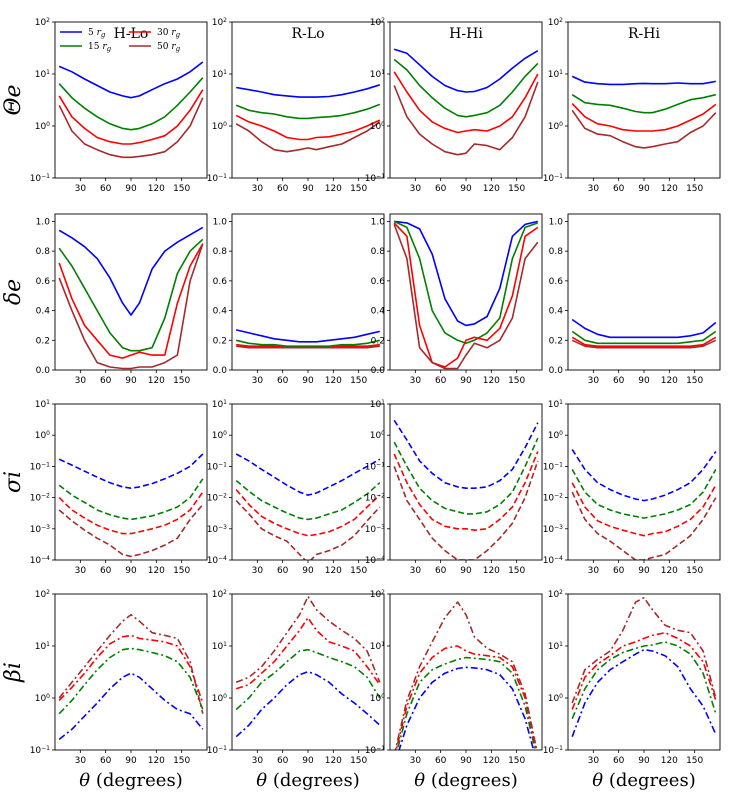 This screenshot has height=794, width=747. Describe the element at coordinates (40, 498) in the screenshot. I see `y-tick-label: 10⁻²` at that location.